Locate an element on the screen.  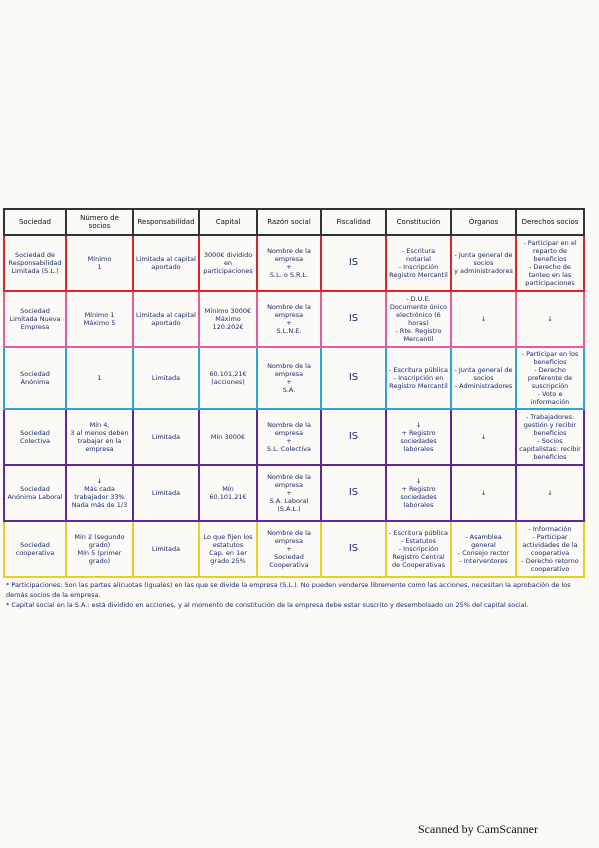
cell-line: Máximo 5 is located at coordinates (99, 323).